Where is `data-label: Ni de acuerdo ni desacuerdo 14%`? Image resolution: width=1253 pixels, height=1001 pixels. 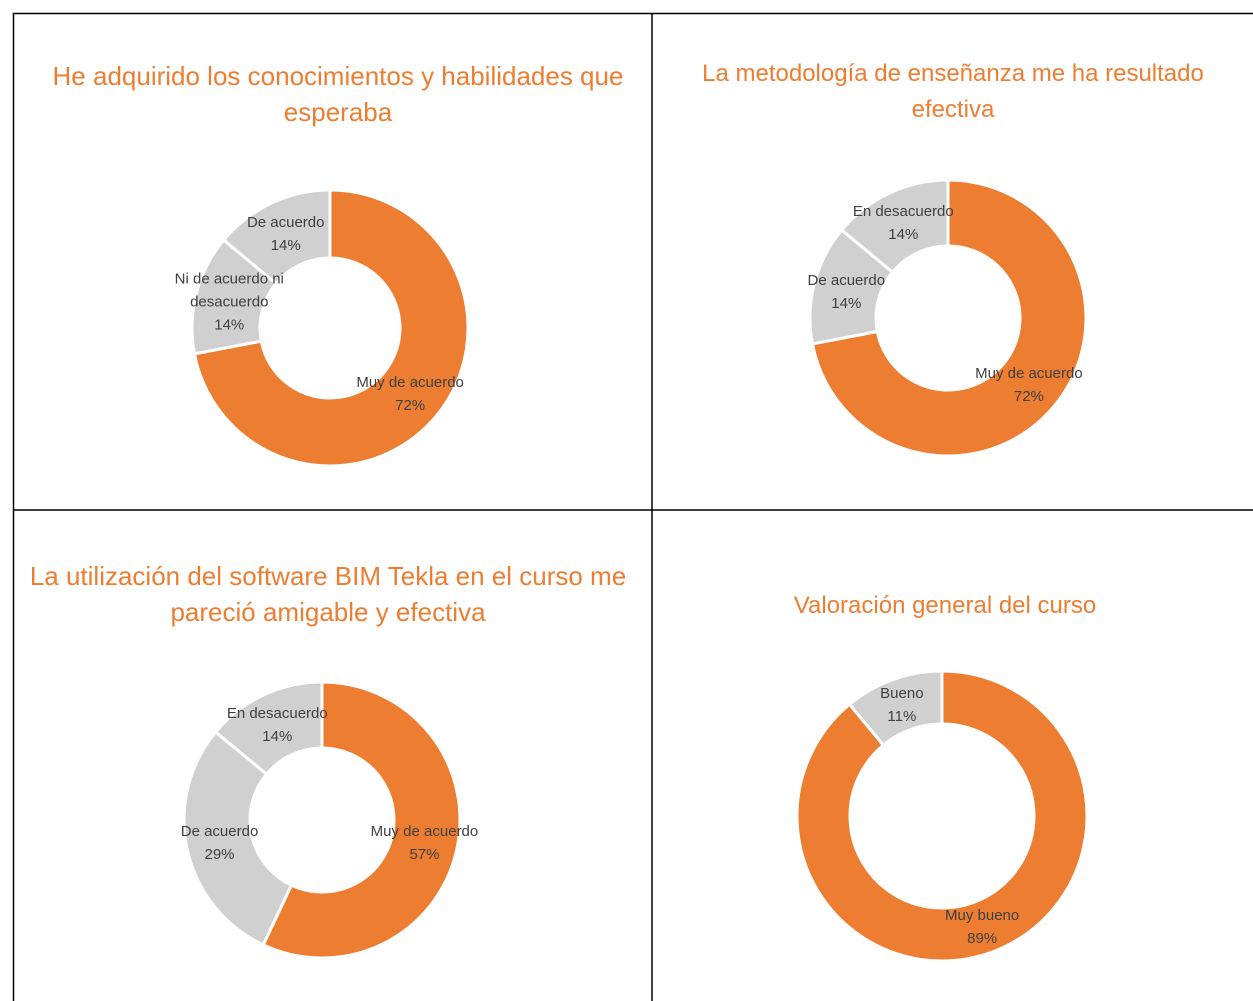
data-label: Ni de acuerdo ni desacuerdo 14% is located at coordinates (229, 302).